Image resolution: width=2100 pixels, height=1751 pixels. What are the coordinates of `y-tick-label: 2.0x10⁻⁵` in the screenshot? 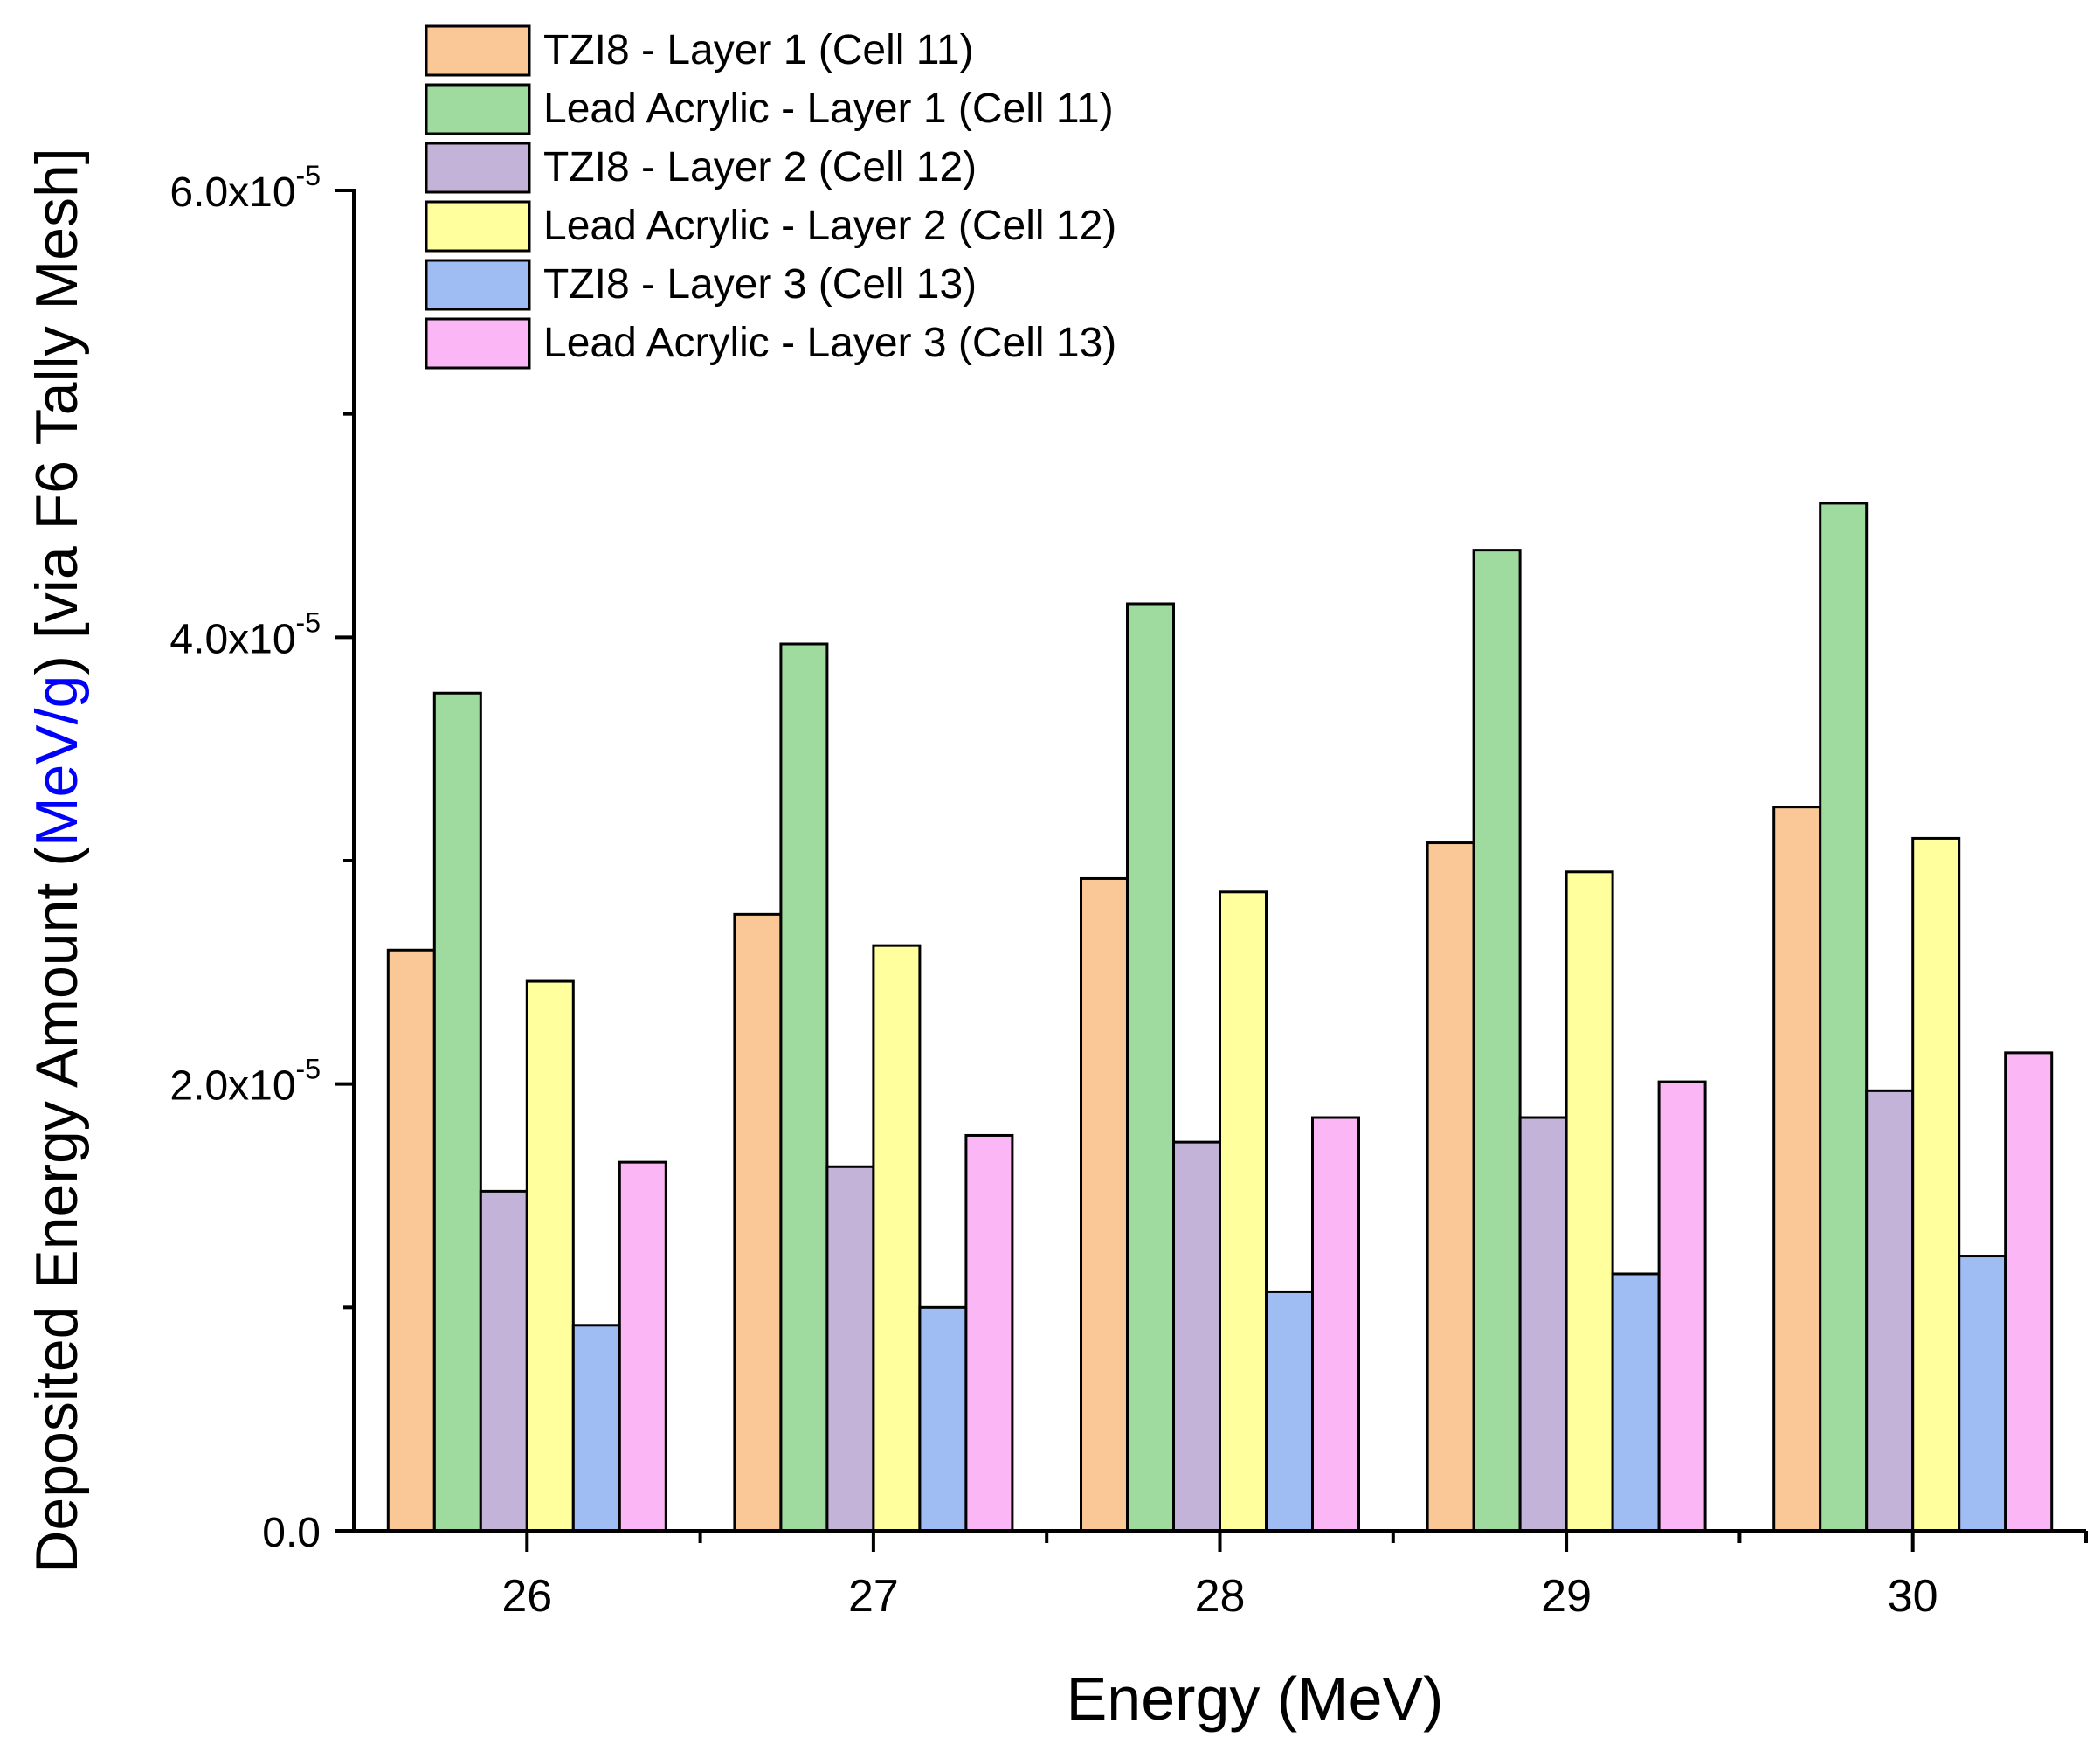 It's located at (245, 1082).